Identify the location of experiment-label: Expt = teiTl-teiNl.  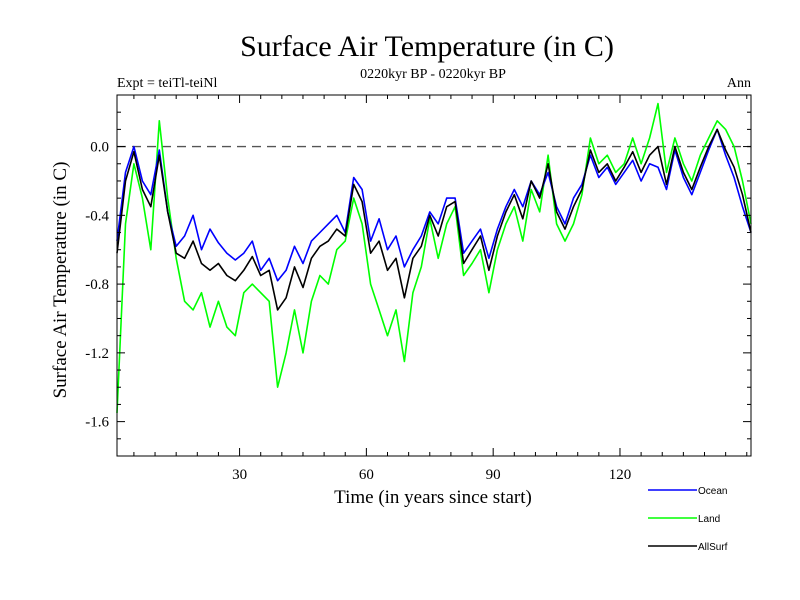
(167, 83).